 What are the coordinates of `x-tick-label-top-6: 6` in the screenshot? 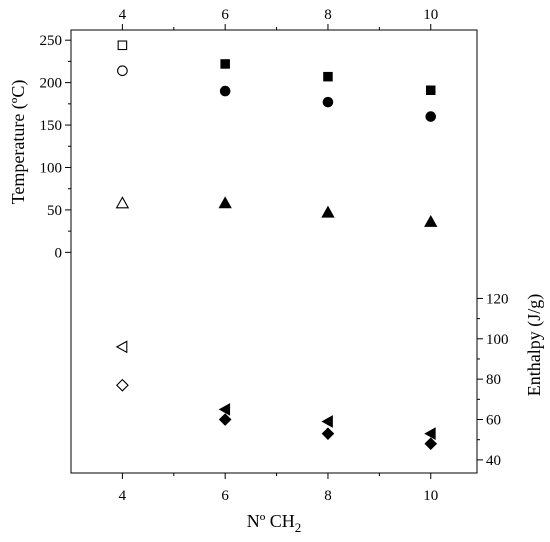 It's located at (225, 15).